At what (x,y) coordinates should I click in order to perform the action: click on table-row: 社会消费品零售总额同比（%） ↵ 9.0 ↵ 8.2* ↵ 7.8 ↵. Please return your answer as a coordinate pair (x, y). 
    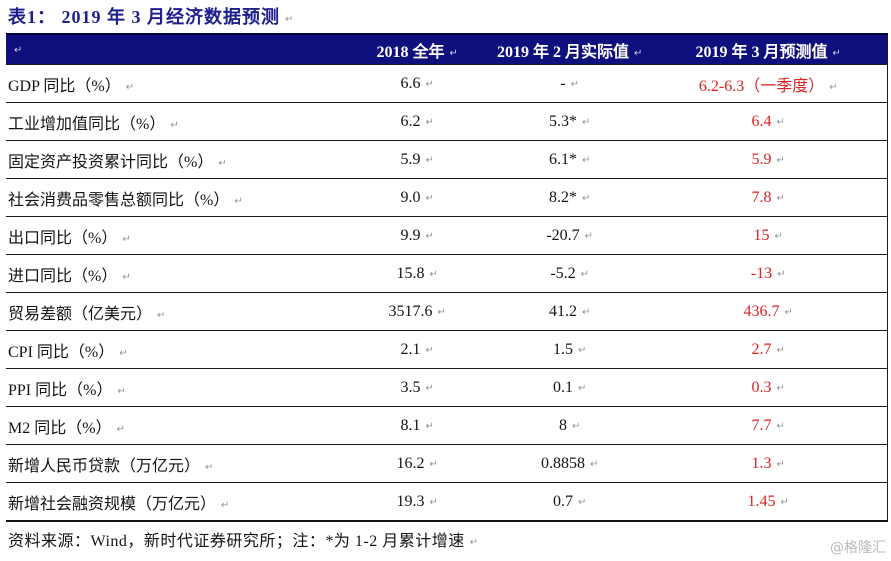
    Looking at the image, I should click on (447, 197).